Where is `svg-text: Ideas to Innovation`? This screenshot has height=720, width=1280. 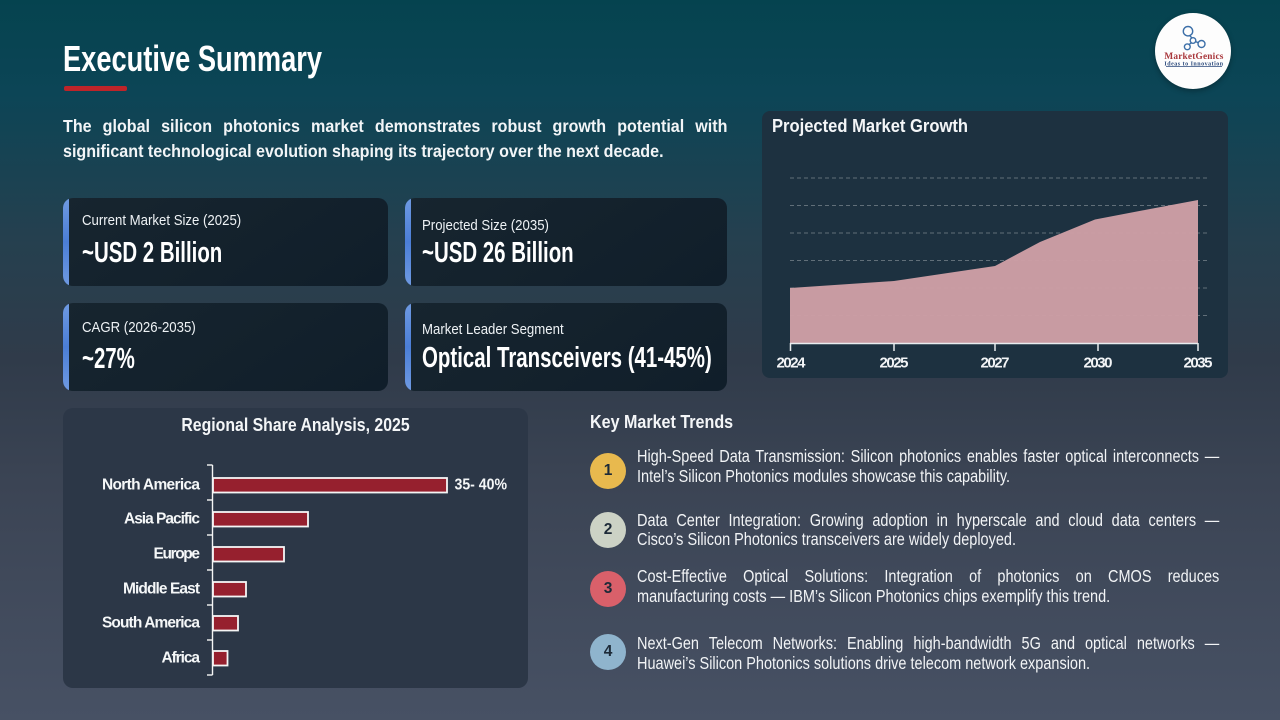
svg-text: Ideas to Innovation is located at coordinates (1193, 64).